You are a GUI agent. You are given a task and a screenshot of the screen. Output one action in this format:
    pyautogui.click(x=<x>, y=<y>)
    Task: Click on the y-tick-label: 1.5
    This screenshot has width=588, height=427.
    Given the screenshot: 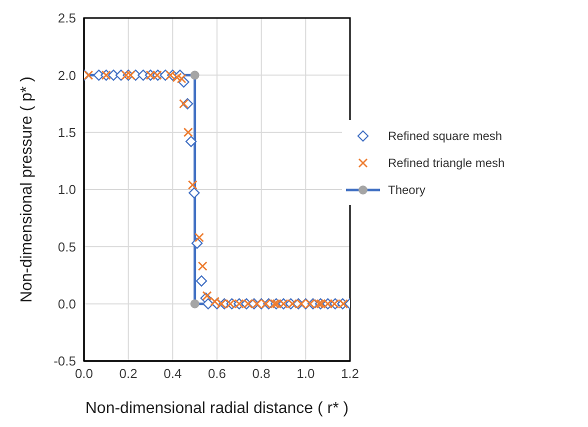 What is the action you would take?
    pyautogui.click(x=67, y=132)
    